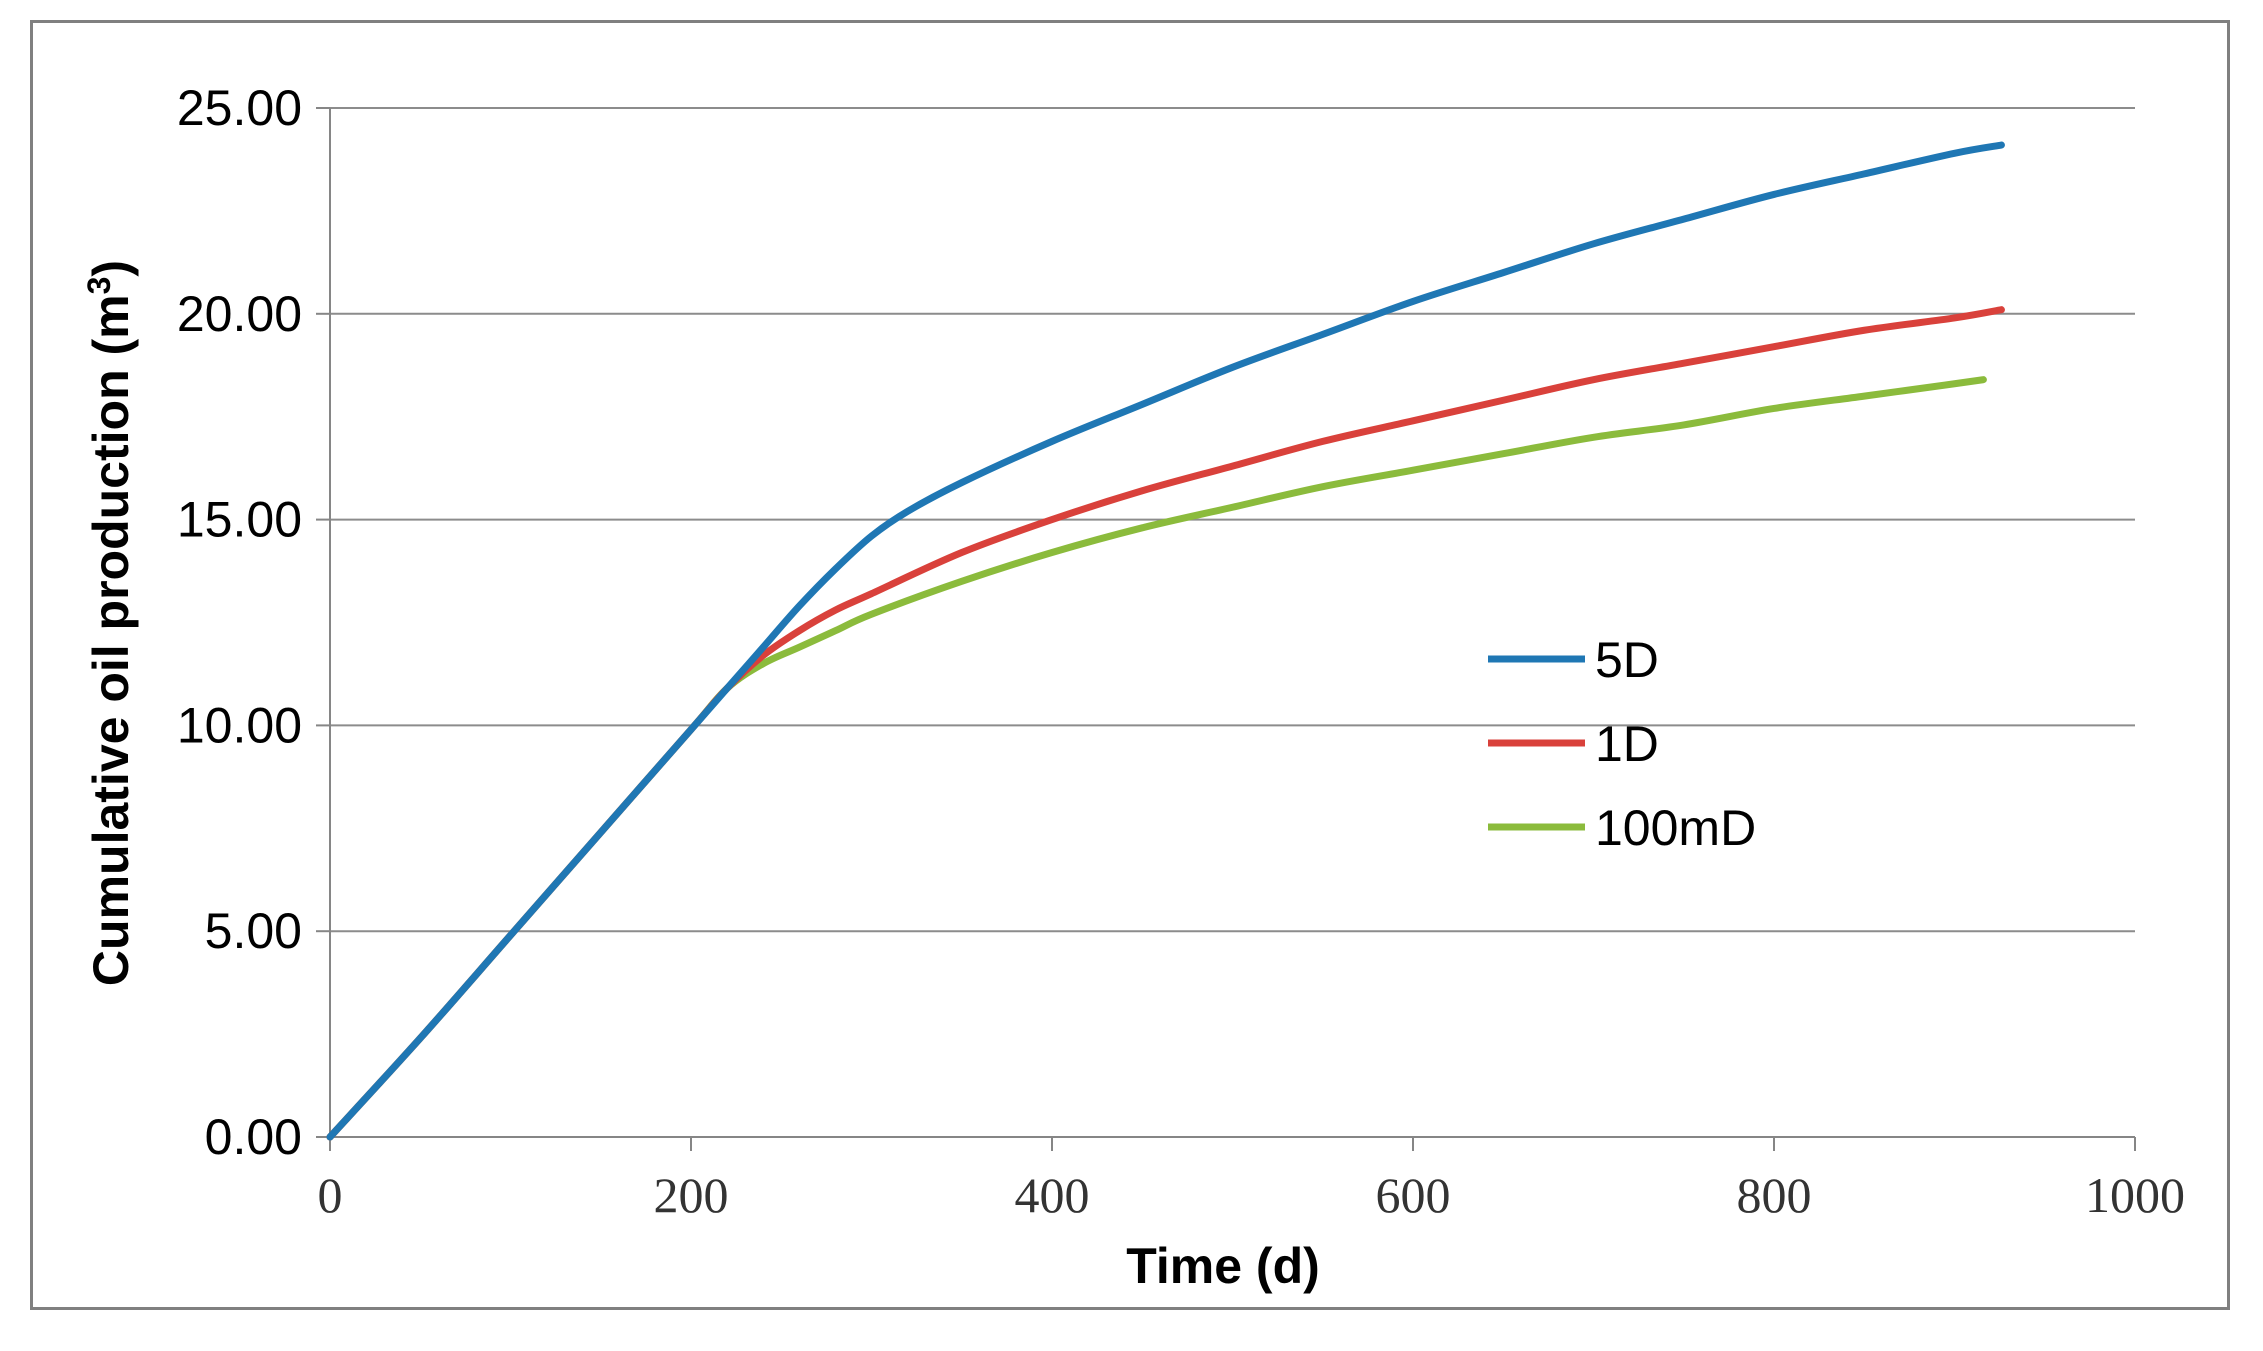 The height and width of the screenshot is (1351, 2263). Describe the element at coordinates (239, 314) in the screenshot. I see `y-tick-label: 20.00` at that location.